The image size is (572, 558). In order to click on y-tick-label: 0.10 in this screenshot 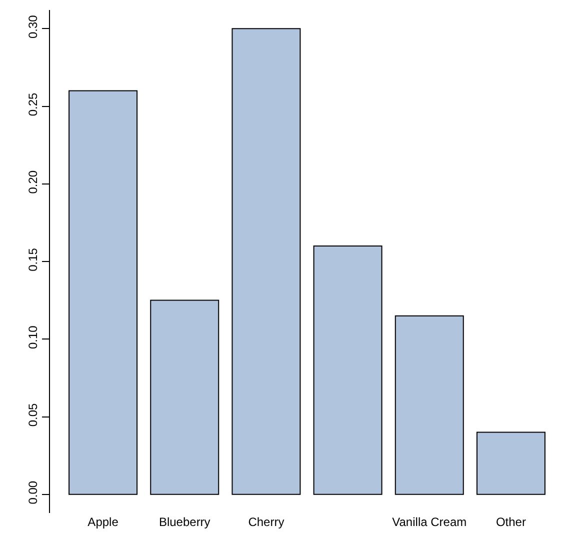, I will do `click(33, 337)`.